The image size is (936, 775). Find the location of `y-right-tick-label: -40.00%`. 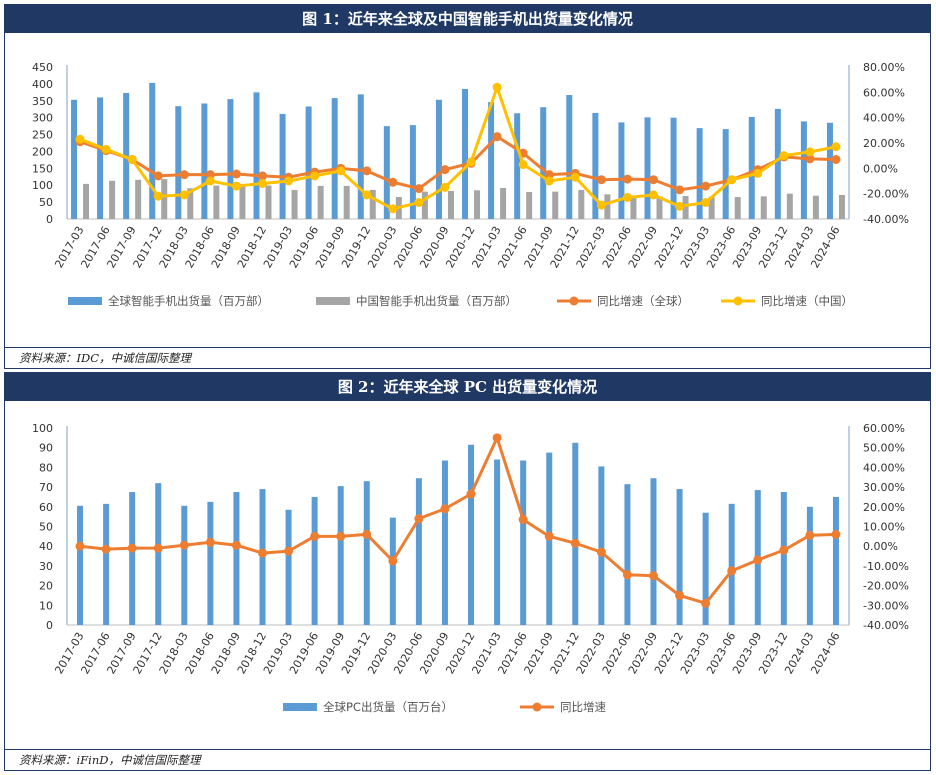

y-right-tick-label: -40.00% is located at coordinates (886, 625).